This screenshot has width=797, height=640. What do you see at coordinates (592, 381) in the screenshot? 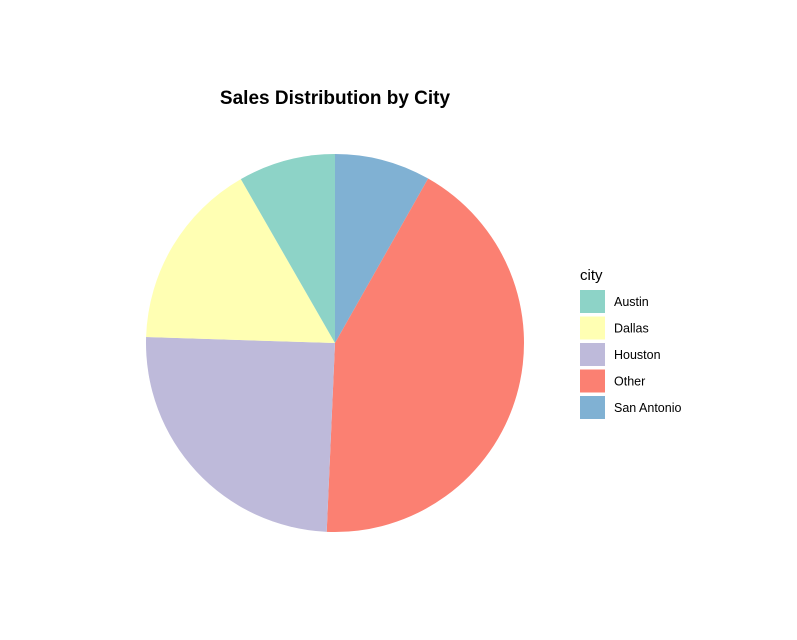
I see `legend-key-other` at bounding box center [592, 381].